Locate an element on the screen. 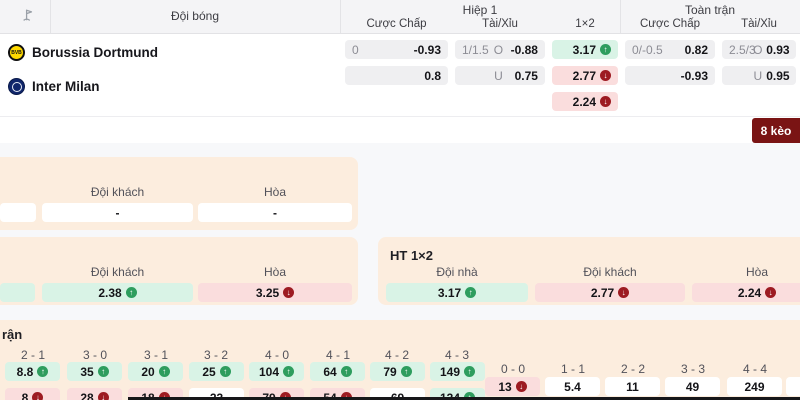 Image resolution: width=800 pixels, height=400 pixels. odds-cell-draw: - is located at coordinates (275, 212).